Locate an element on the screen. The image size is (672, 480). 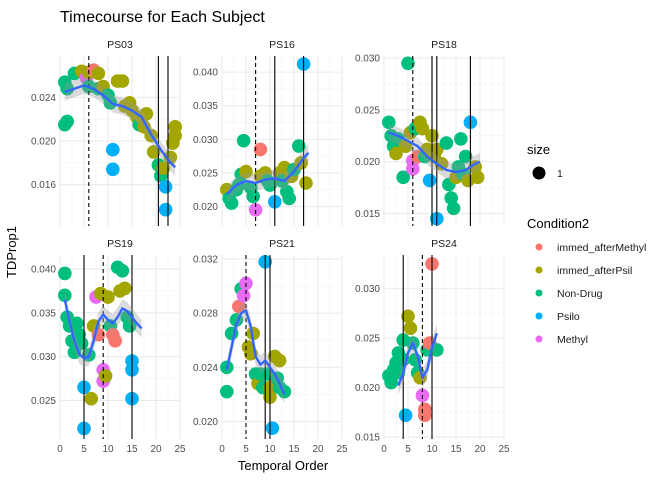
legend-key-non-drug is located at coordinates (539, 293).